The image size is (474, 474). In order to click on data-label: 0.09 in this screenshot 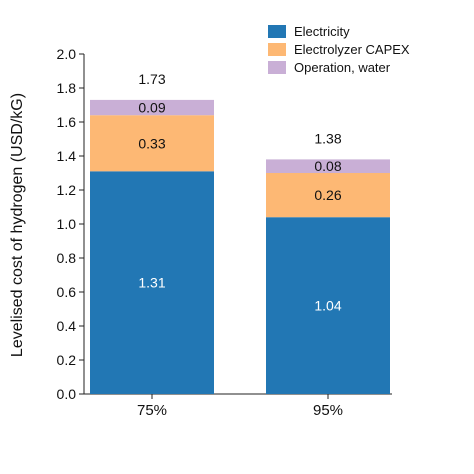, I will do `click(151, 108)`.